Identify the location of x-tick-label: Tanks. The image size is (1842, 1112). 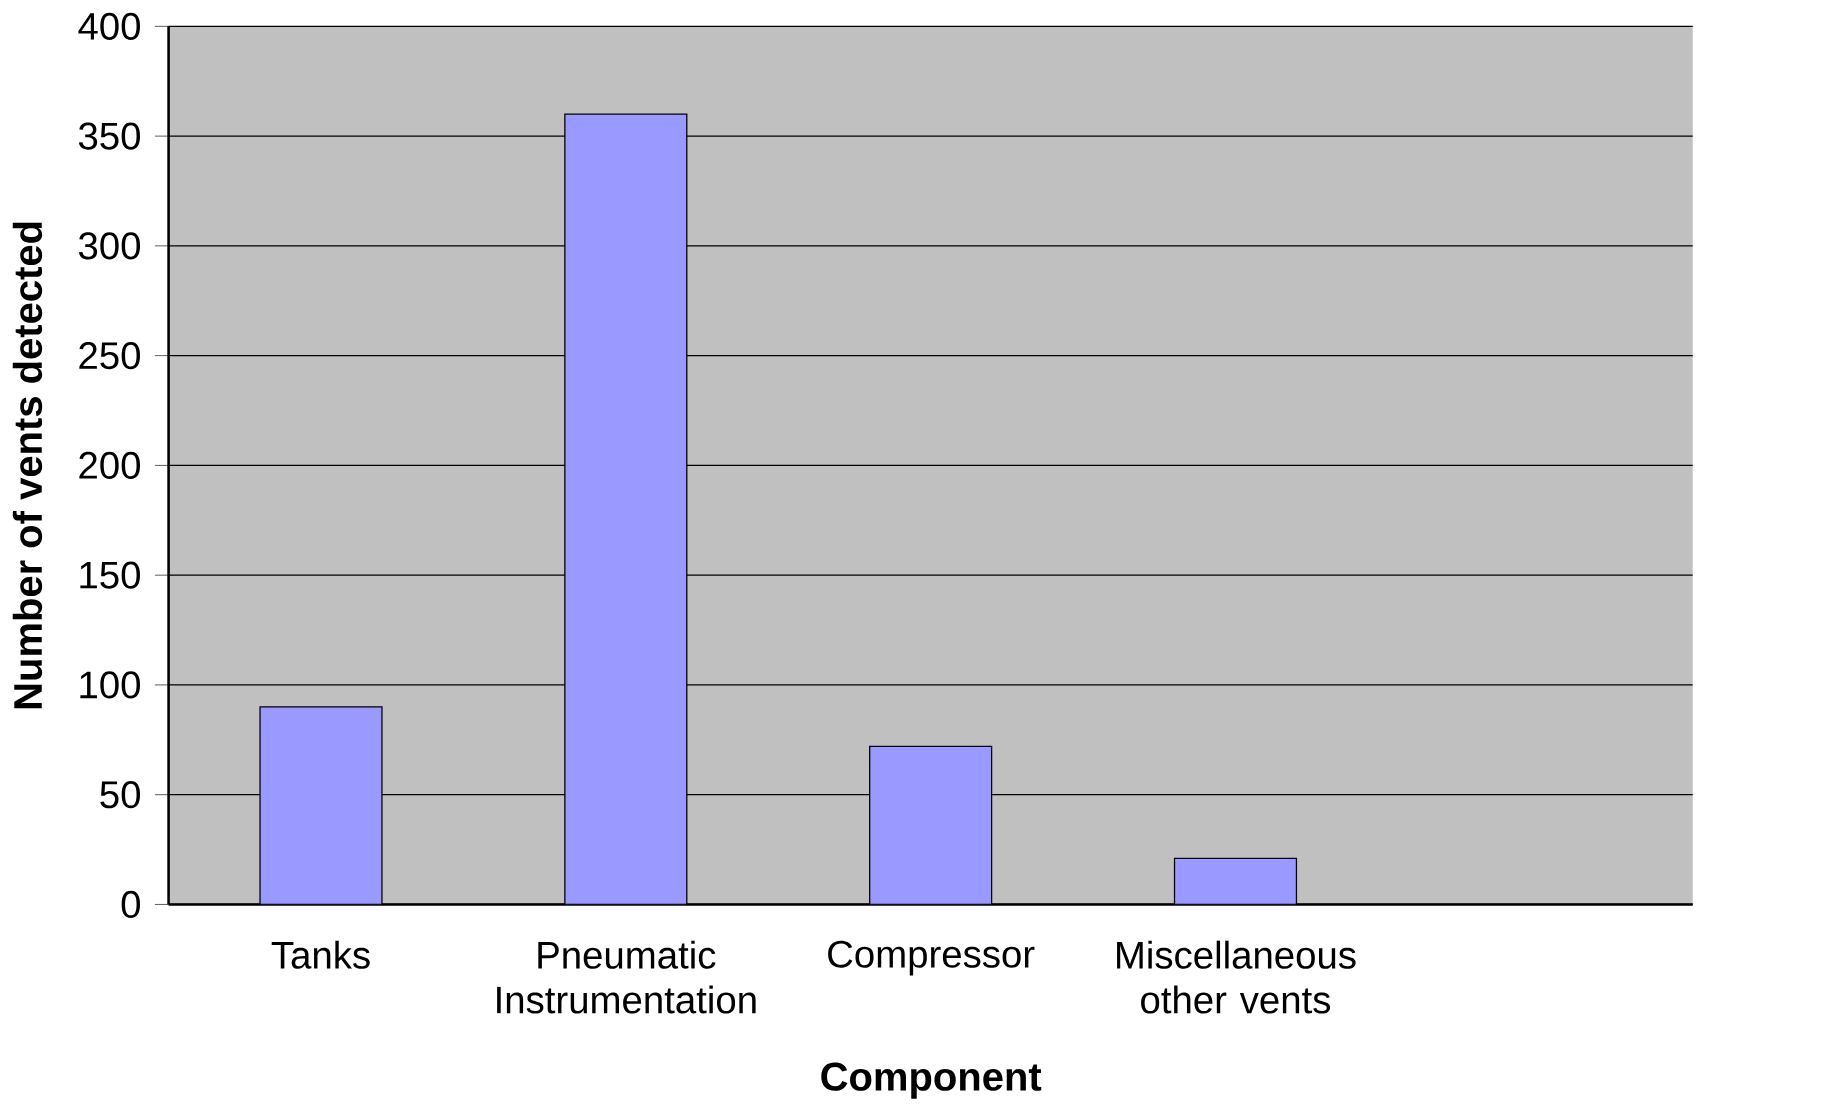
(320, 954).